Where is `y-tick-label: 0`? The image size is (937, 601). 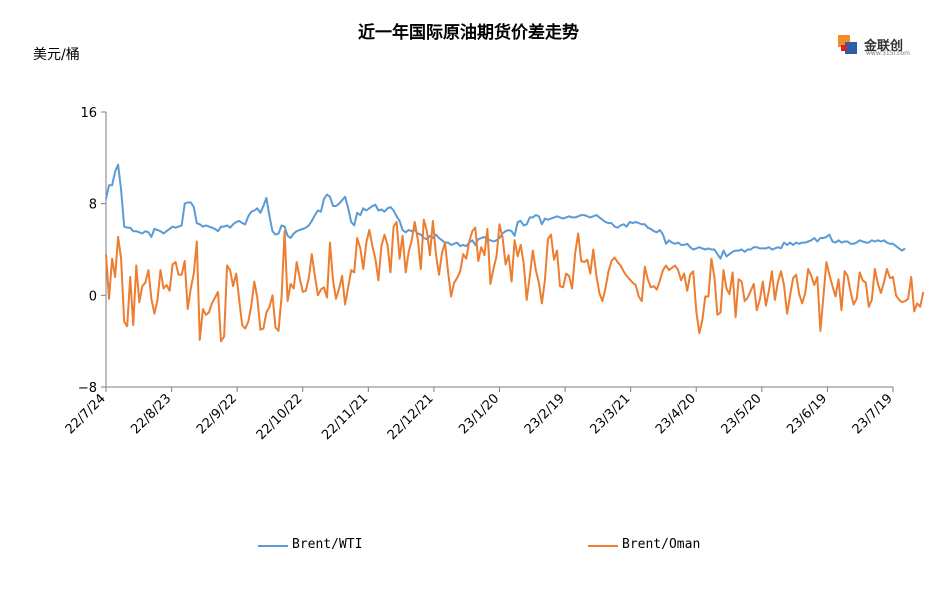
y-tick-label: 0 is located at coordinates (93, 296).